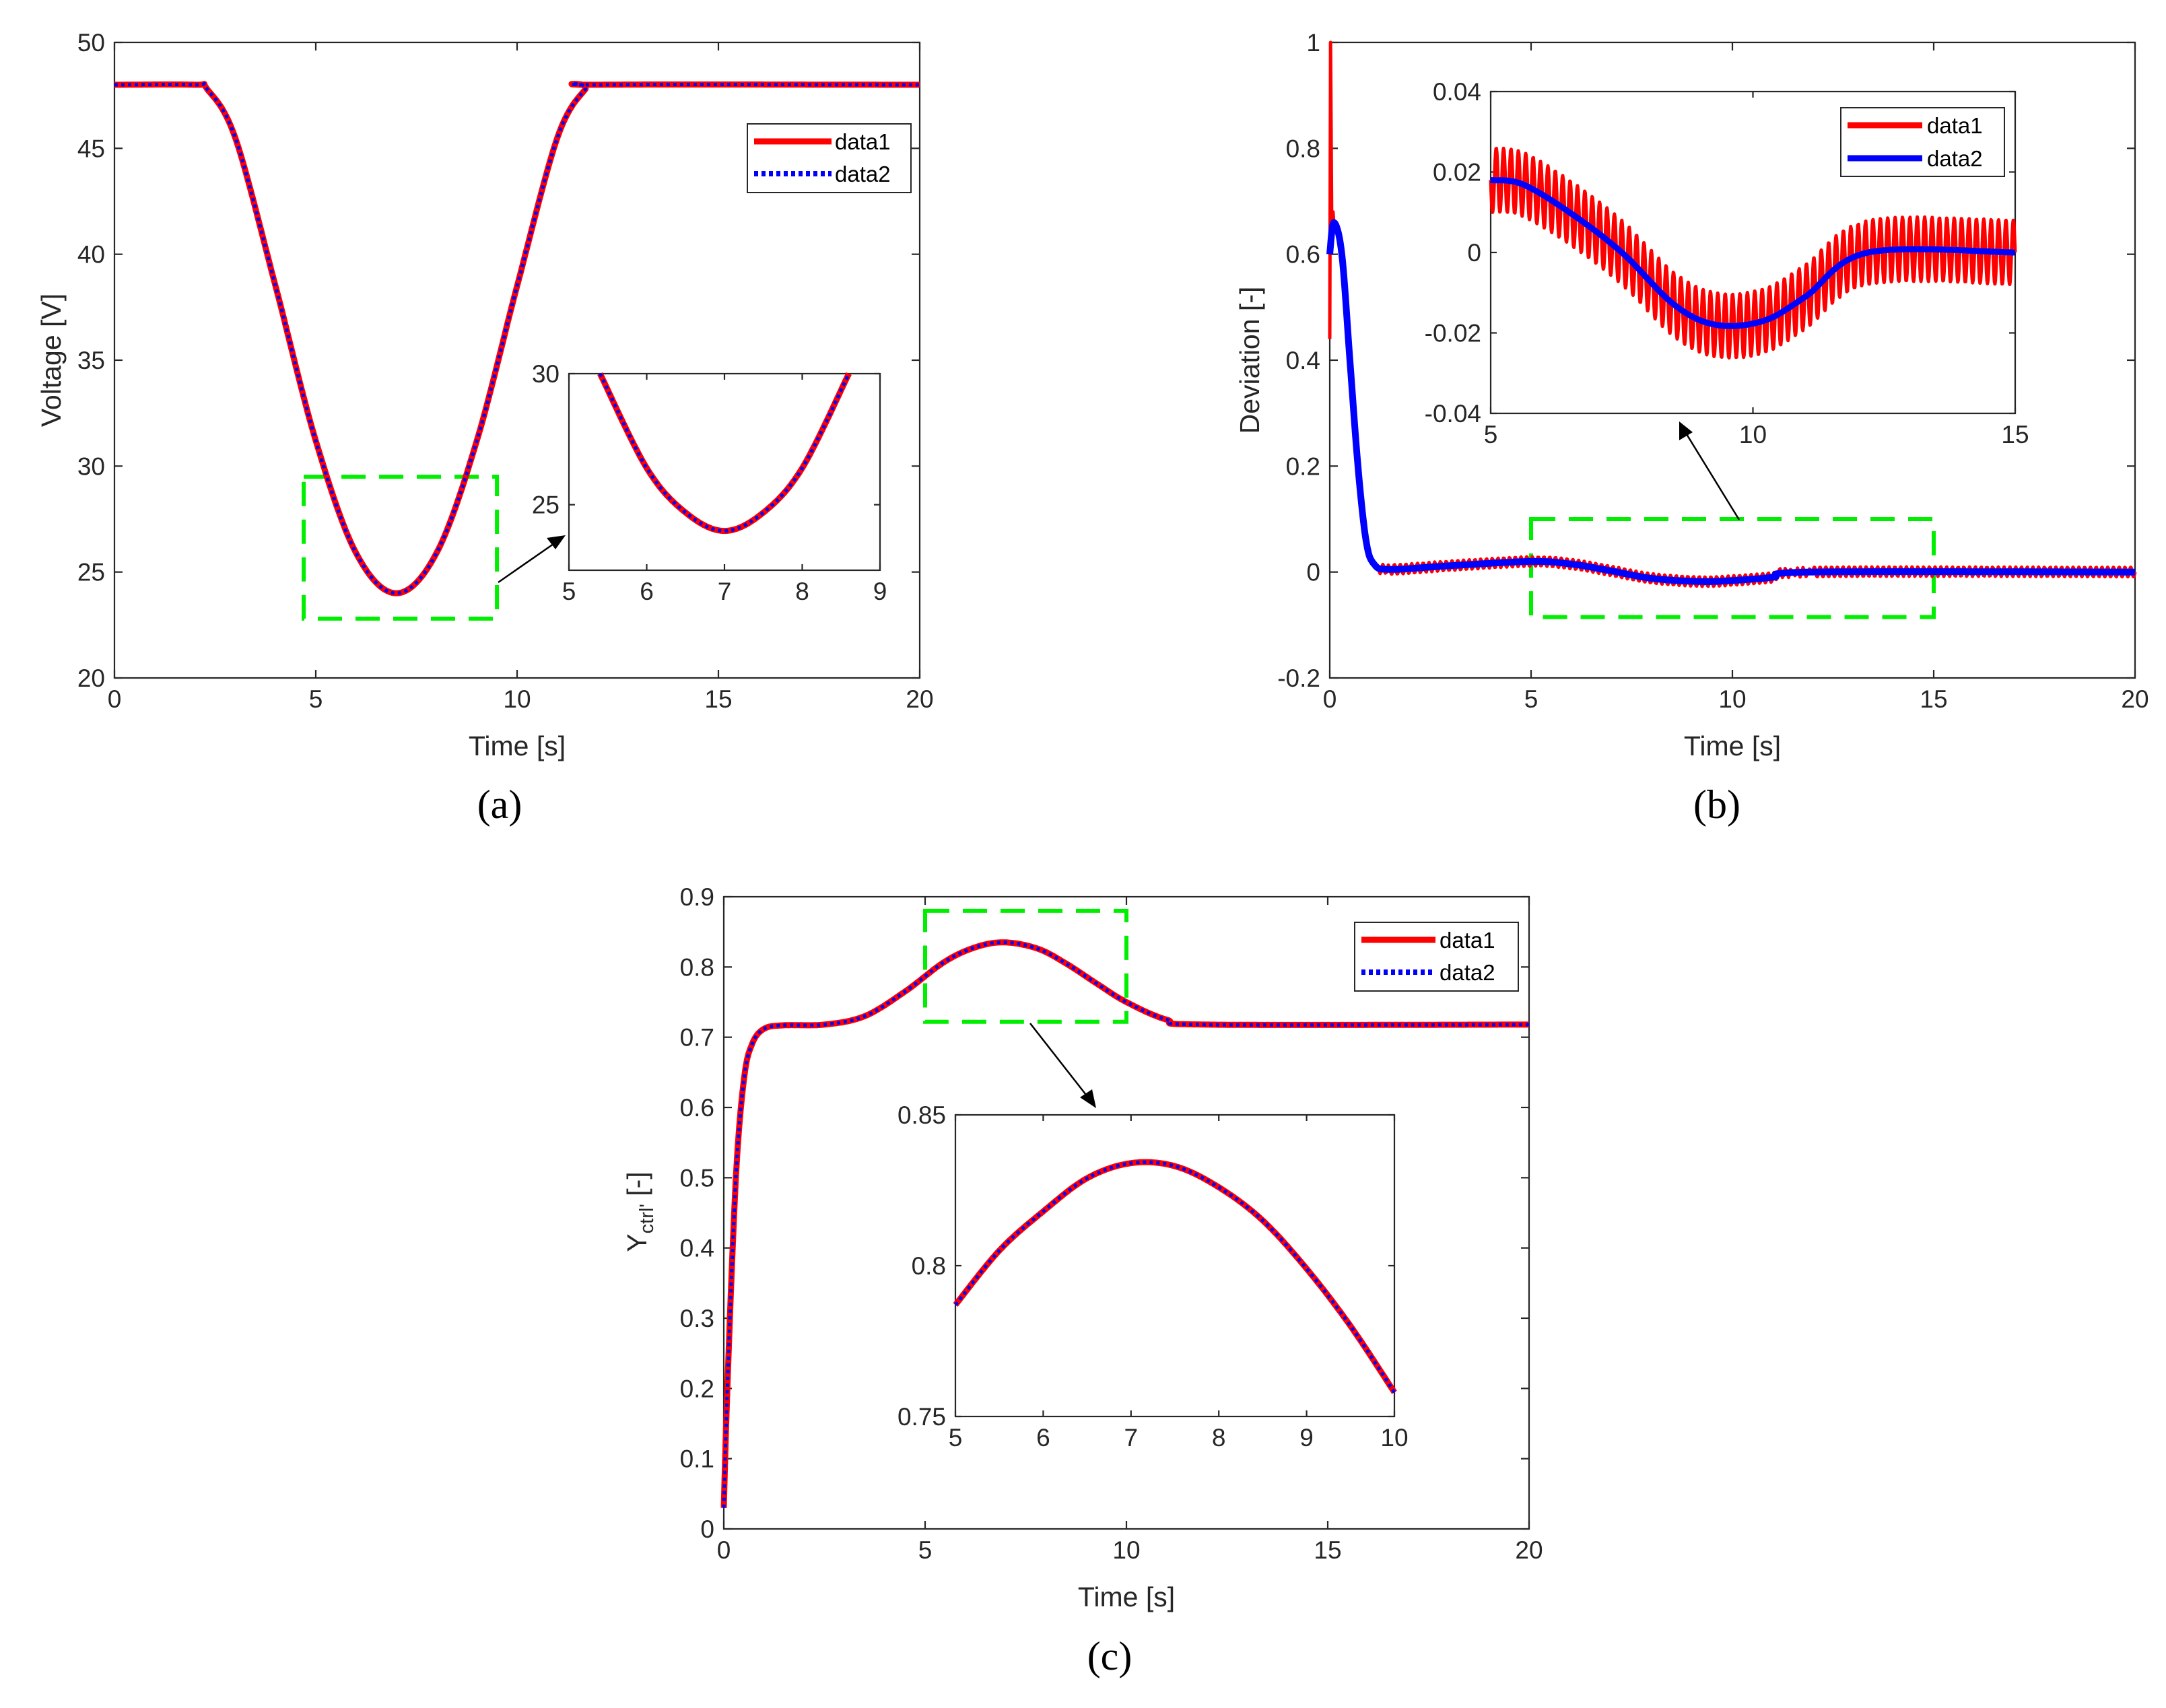 The image size is (2166, 1708). What do you see at coordinates (51, 360) in the screenshot?
I see `chart-a-y-axis-label: Voltage [V]` at bounding box center [51, 360].